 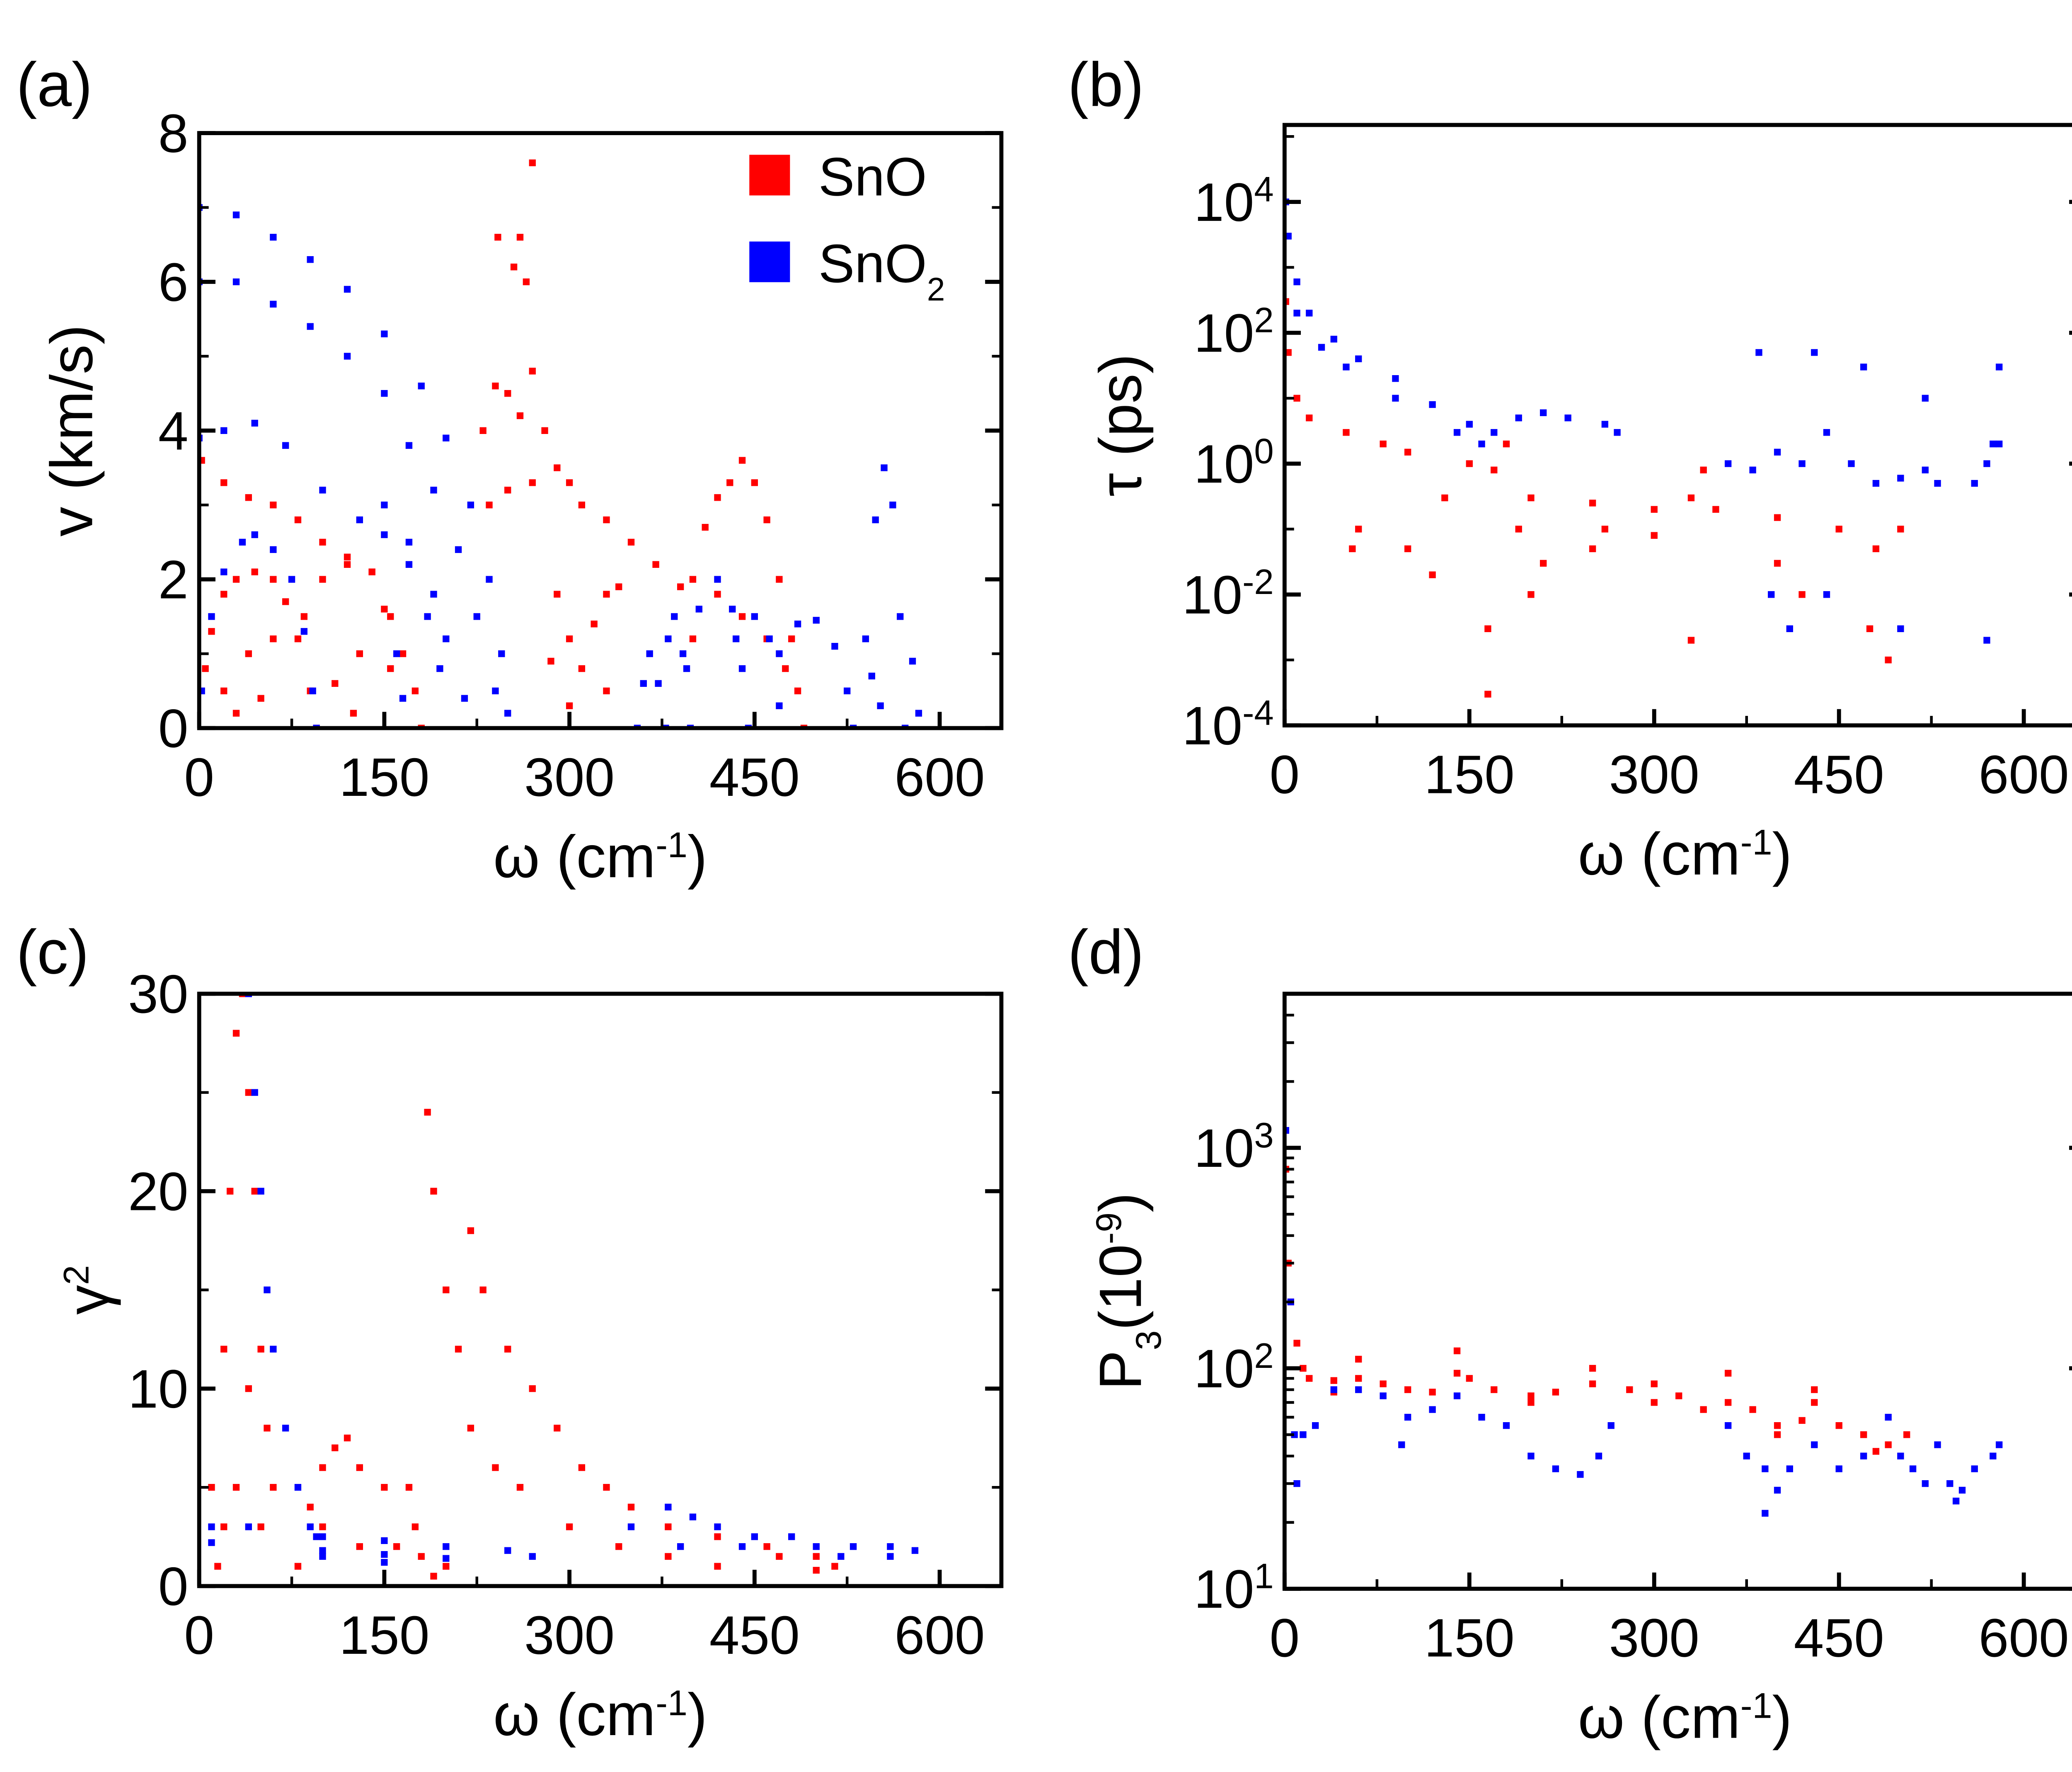 I want to click on x-tick-label: 0, so click(x=1284, y=1637).